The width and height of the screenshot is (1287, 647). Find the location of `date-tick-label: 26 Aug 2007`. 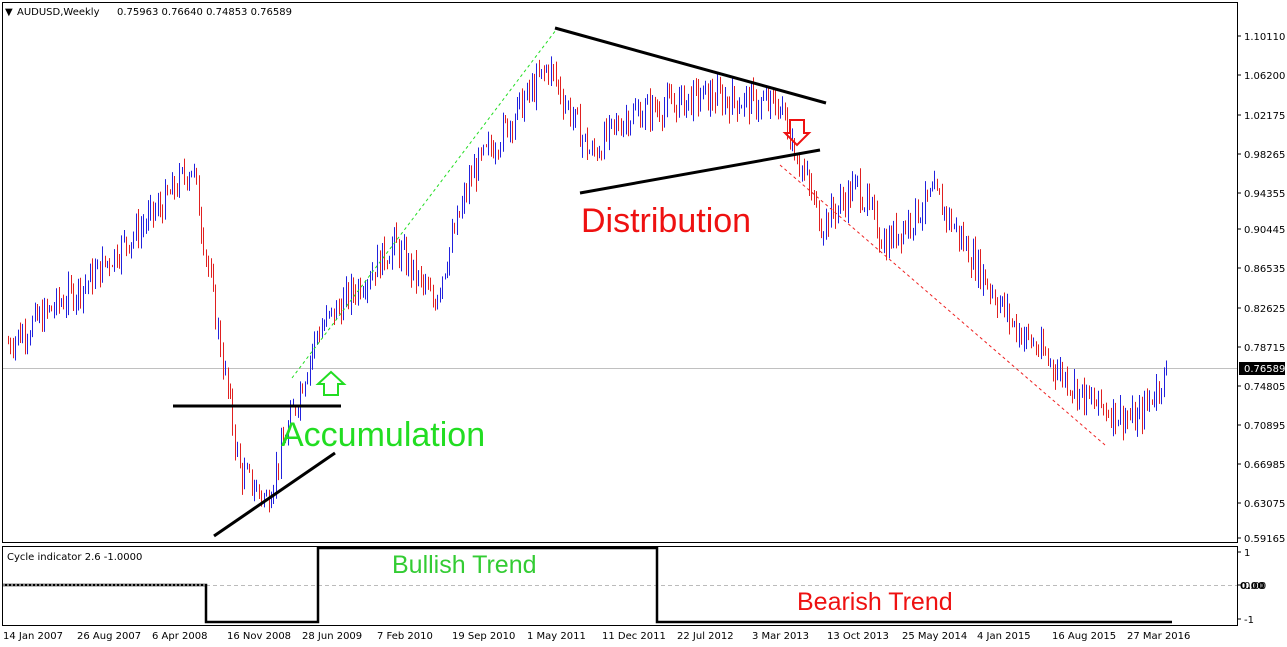

date-tick-label: 26 Aug 2007 is located at coordinates (109, 636).